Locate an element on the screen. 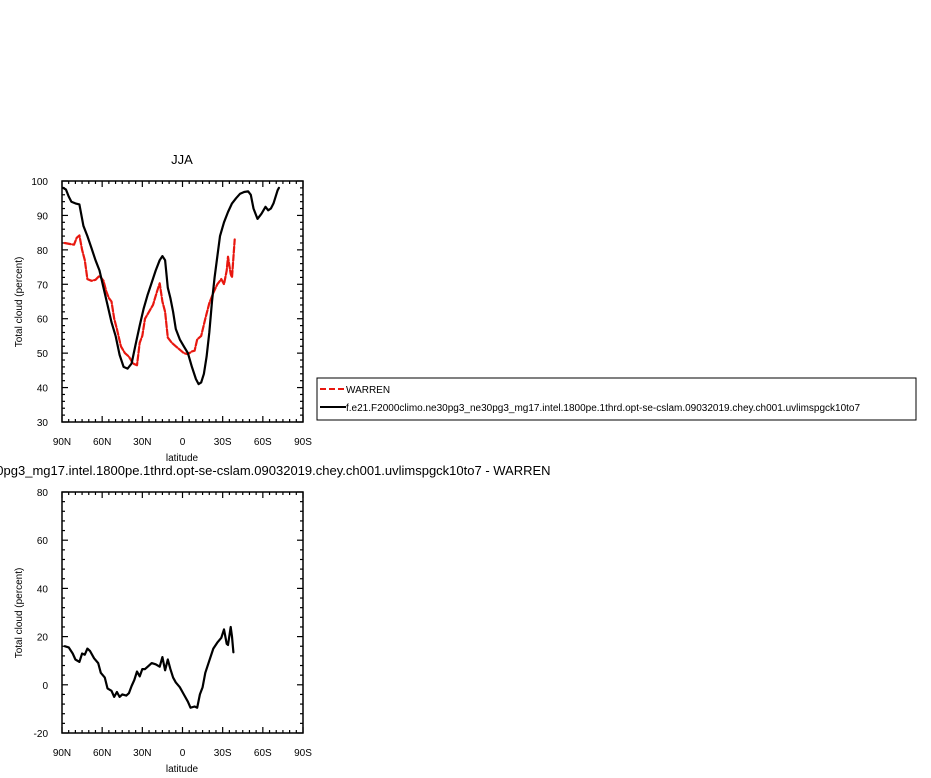 The width and height of the screenshot is (931, 778). y-tick-label: 20 is located at coordinates (43, 638).